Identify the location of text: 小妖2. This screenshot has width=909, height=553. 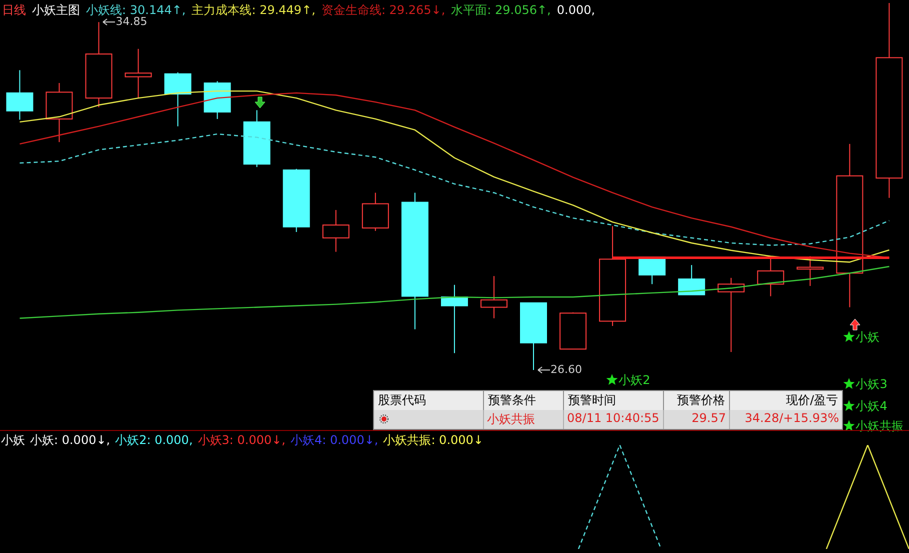
(634, 380).